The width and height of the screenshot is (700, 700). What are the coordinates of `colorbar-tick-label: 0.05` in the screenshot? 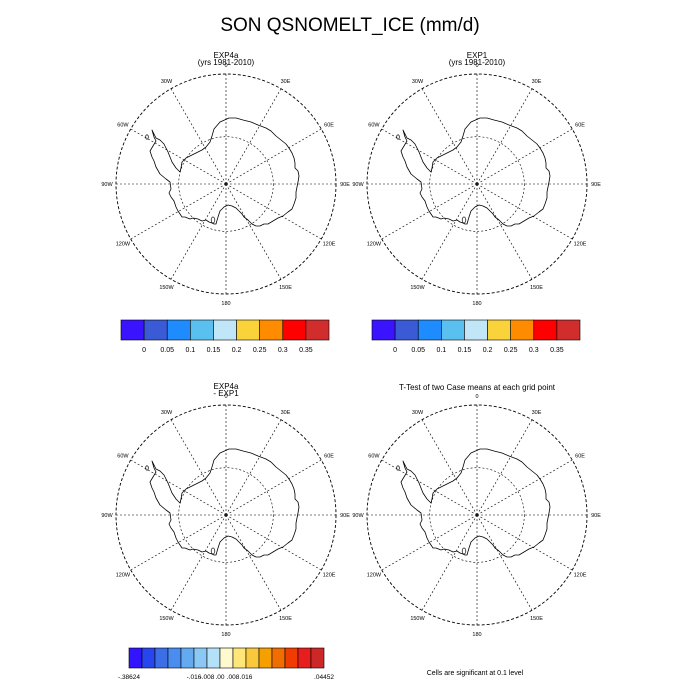 It's located at (167, 350).